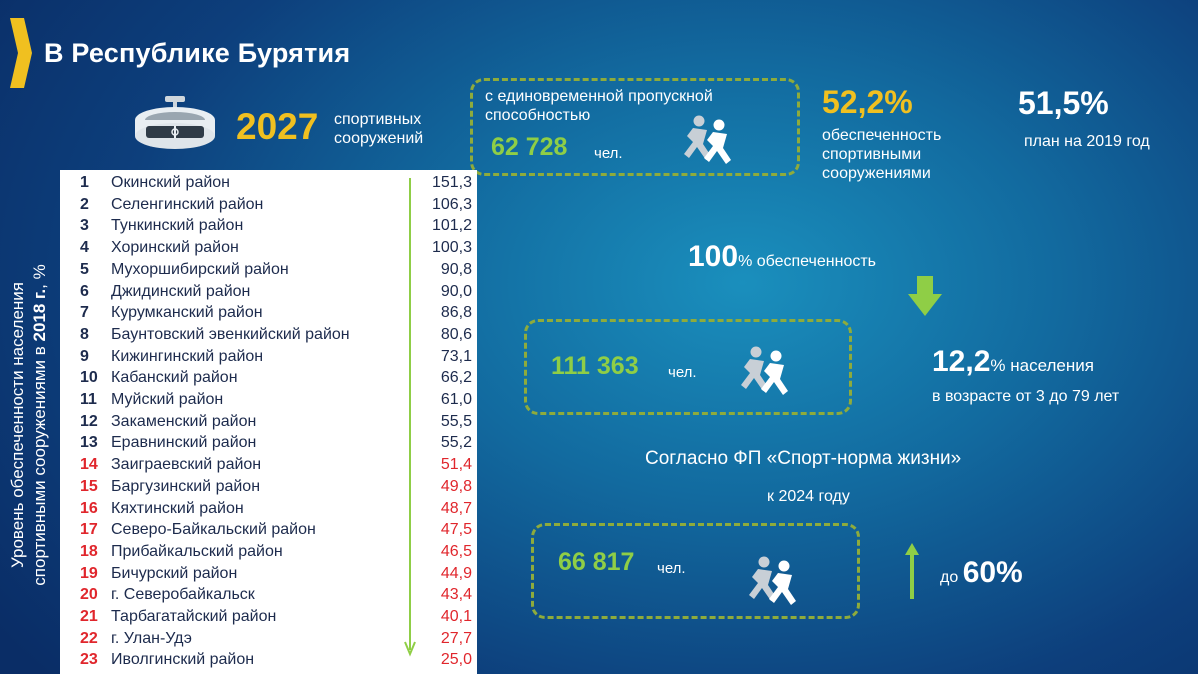  I want to click on row-rank: 13, so click(89, 443).